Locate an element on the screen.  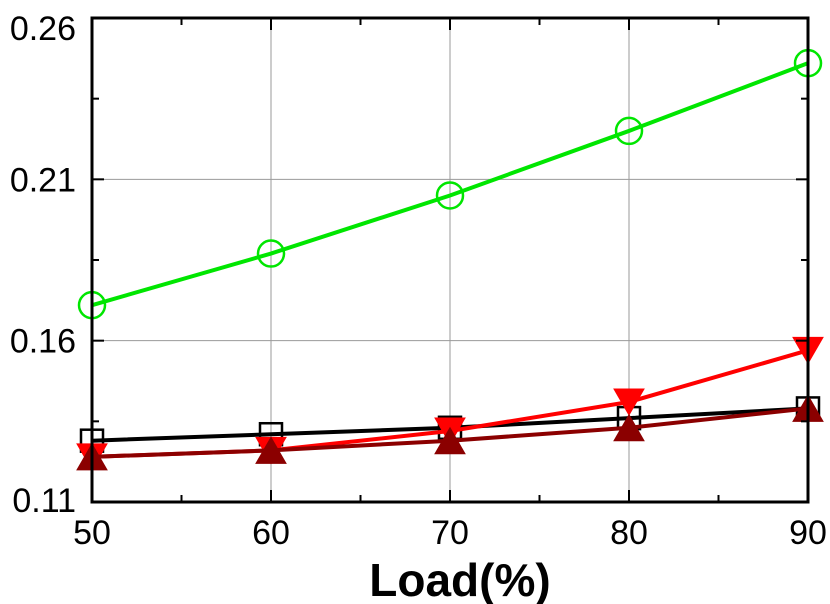
x-tick-label: 90 is located at coordinates (808, 533).